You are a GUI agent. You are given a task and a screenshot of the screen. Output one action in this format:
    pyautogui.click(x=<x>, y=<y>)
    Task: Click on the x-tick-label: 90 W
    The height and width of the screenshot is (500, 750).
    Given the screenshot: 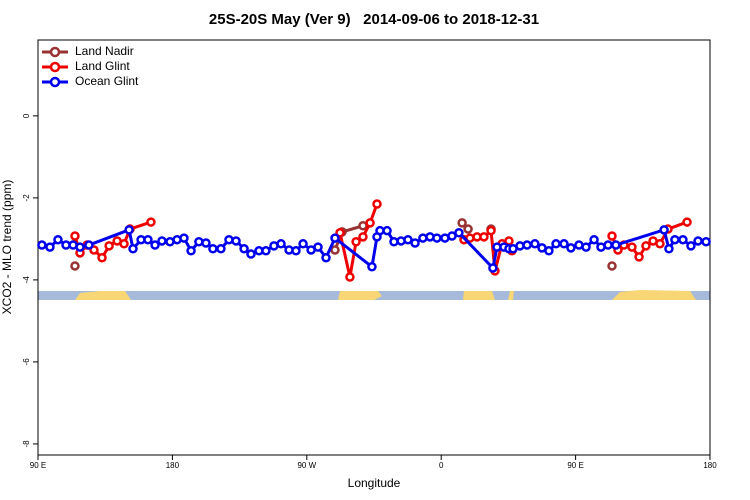 What is the action you would take?
    pyautogui.click(x=306, y=465)
    